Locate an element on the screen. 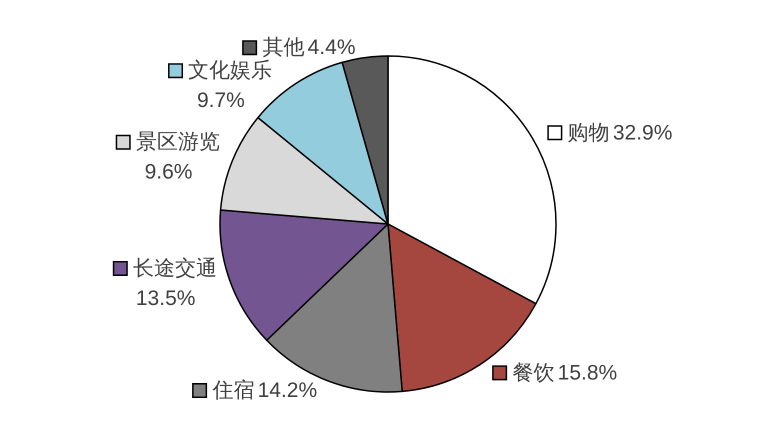 The width and height of the screenshot is (769, 426). data-label: 9.6% is located at coordinates (168, 172).